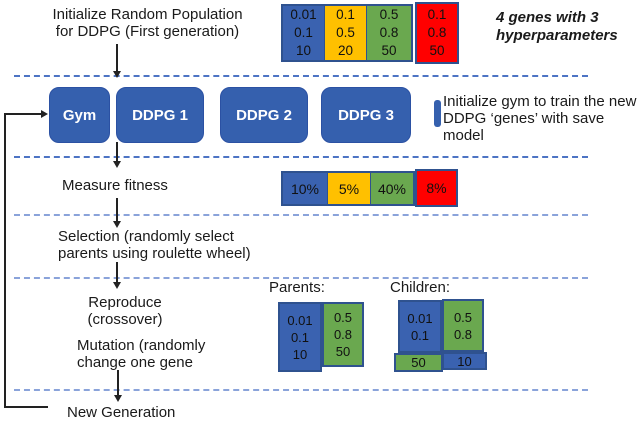 Image resolution: width=640 pixels, height=423 pixels. I want to click on parents-label: Parents:, so click(297, 287).